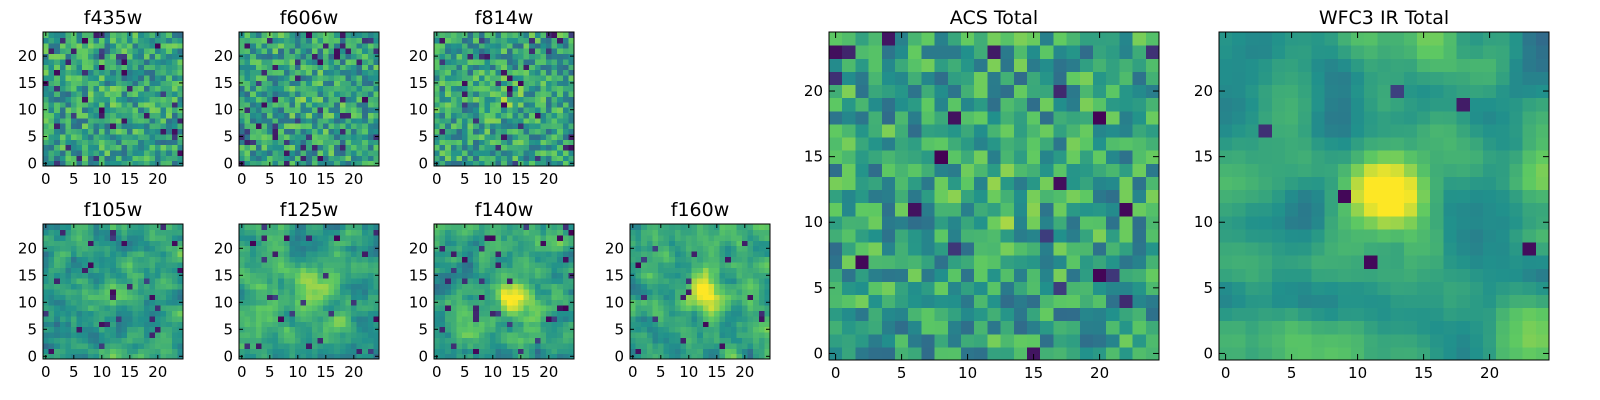 The height and width of the screenshot is (400, 1600). What do you see at coordinates (423, 329) in the screenshot?
I see `y-tick-label: 5` at bounding box center [423, 329].